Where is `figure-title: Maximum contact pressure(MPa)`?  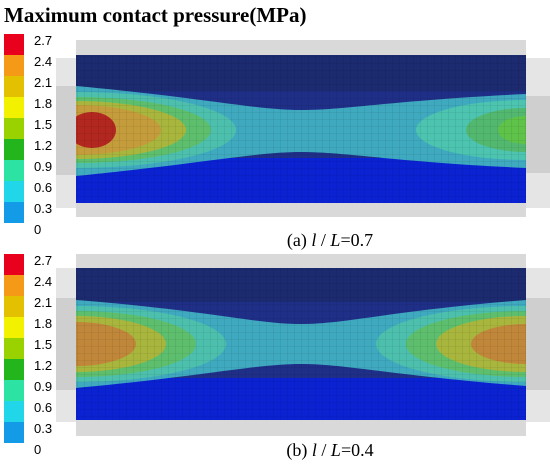
figure-title: Maximum contact pressure(MPa) is located at coordinates (155, 15).